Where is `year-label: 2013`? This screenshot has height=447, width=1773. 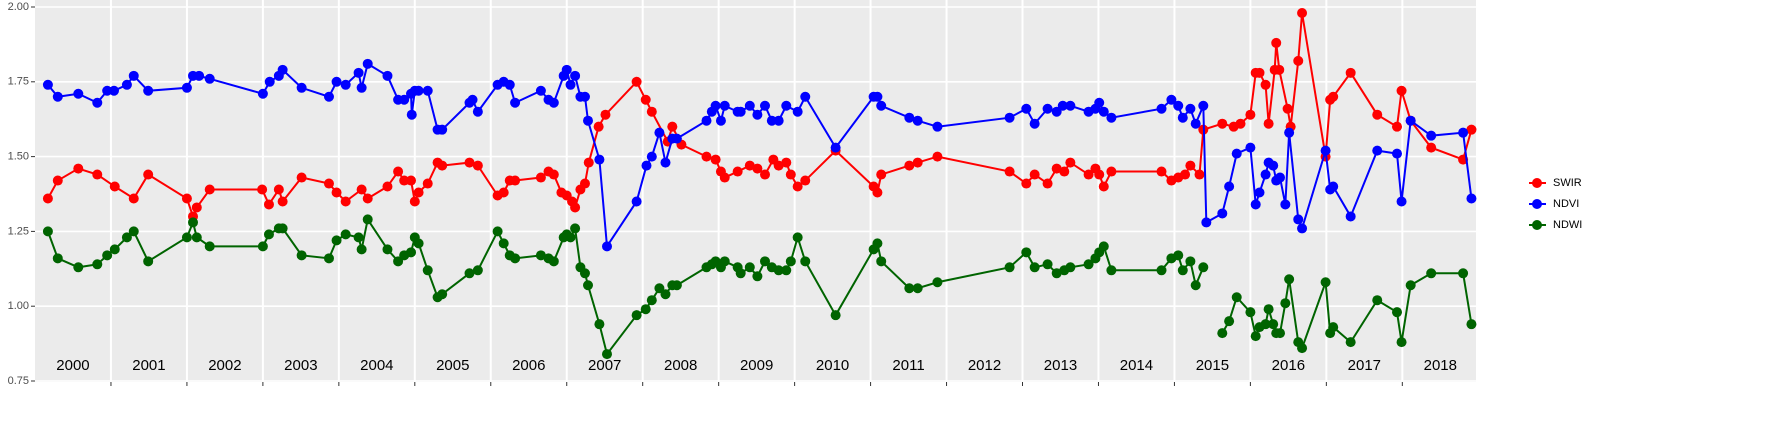
year-label: 2013 is located at coordinates (1060, 365).